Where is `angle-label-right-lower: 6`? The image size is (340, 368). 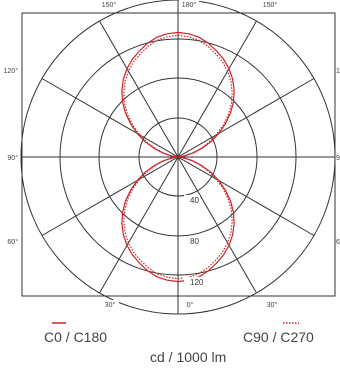 angle-label-right-lower: 6 is located at coordinates (338, 242).